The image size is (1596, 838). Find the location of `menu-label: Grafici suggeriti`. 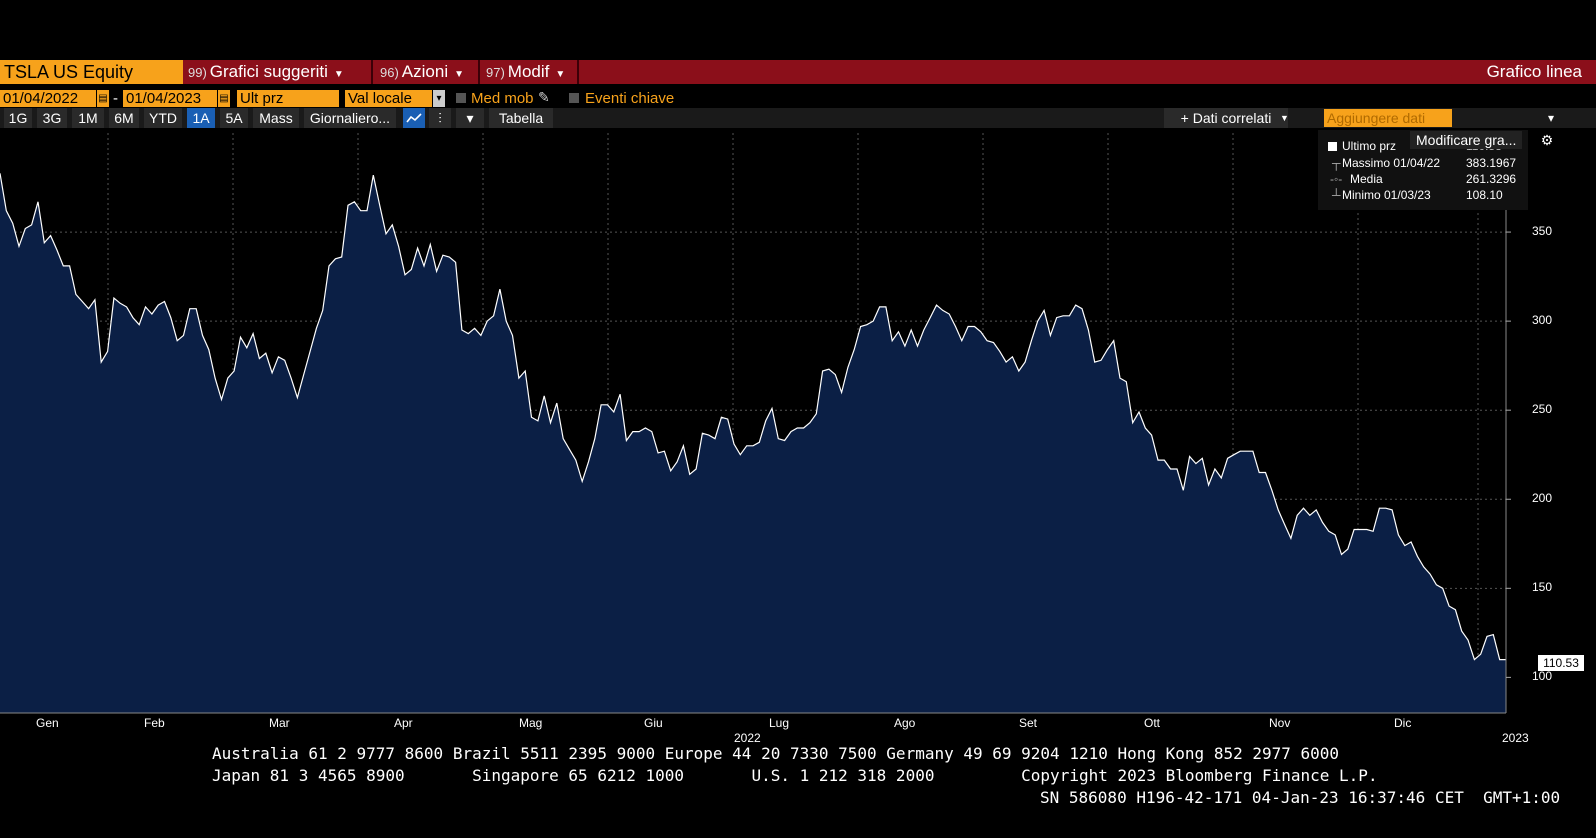

menu-label: Grafici suggeriti is located at coordinates (268, 71).